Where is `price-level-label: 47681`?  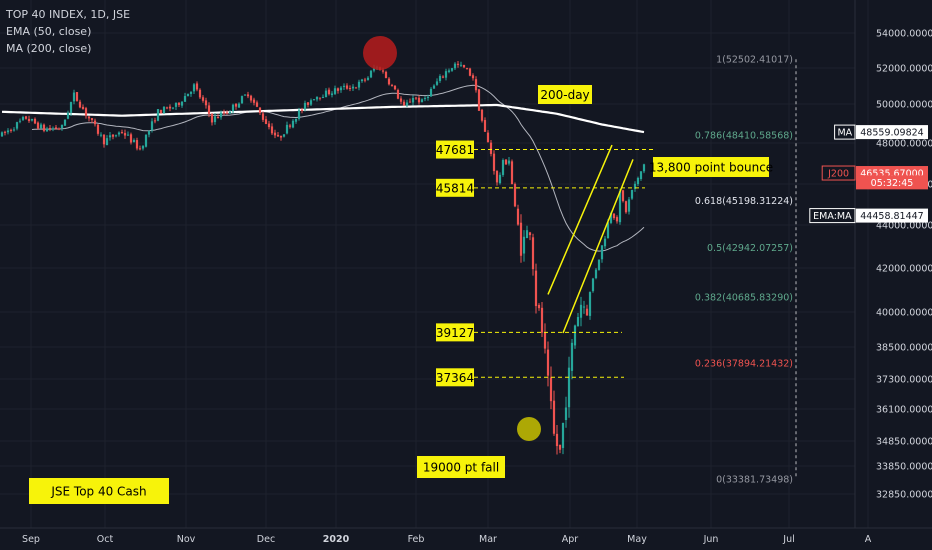
price-level-label: 47681 is located at coordinates (455, 149).